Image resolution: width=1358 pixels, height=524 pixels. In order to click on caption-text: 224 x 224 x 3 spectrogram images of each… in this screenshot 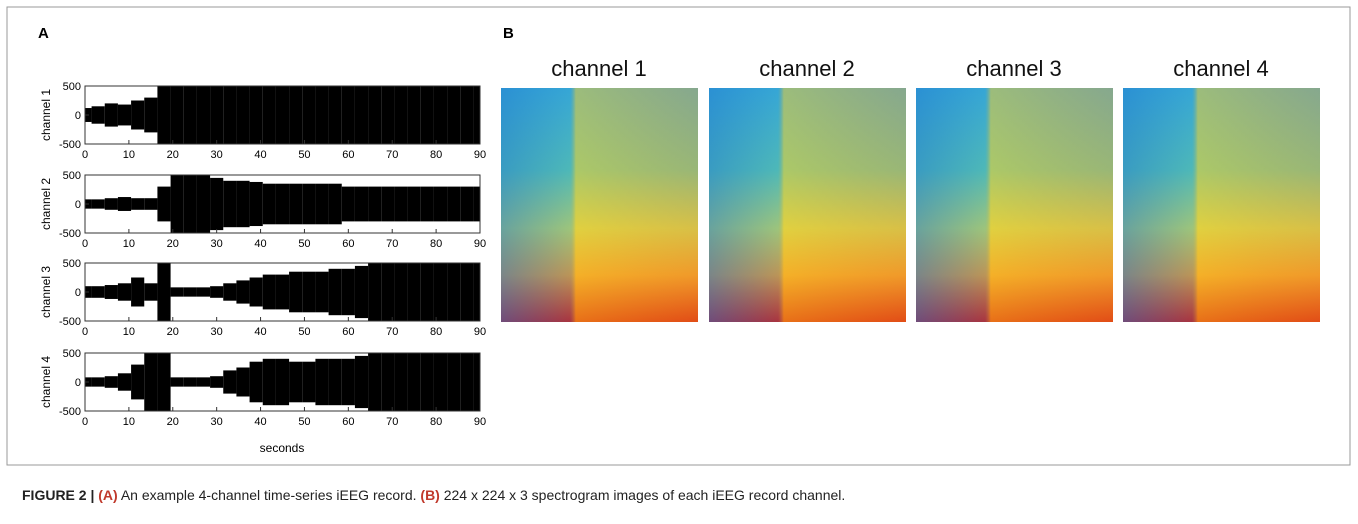, I will do `click(644, 495)`.